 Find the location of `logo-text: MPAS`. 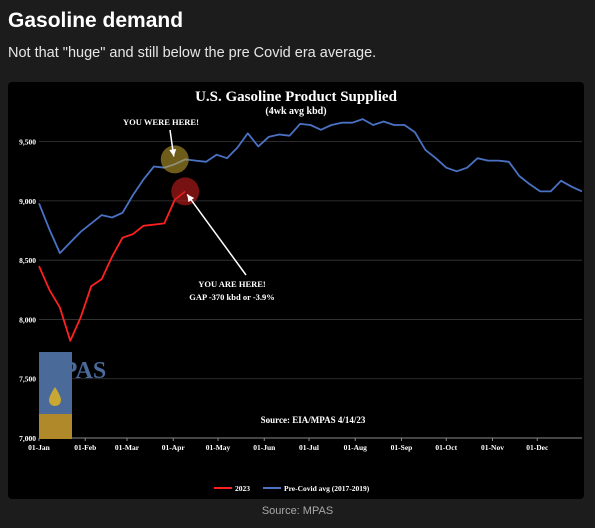

logo-text: MPAS is located at coordinates (73, 371).